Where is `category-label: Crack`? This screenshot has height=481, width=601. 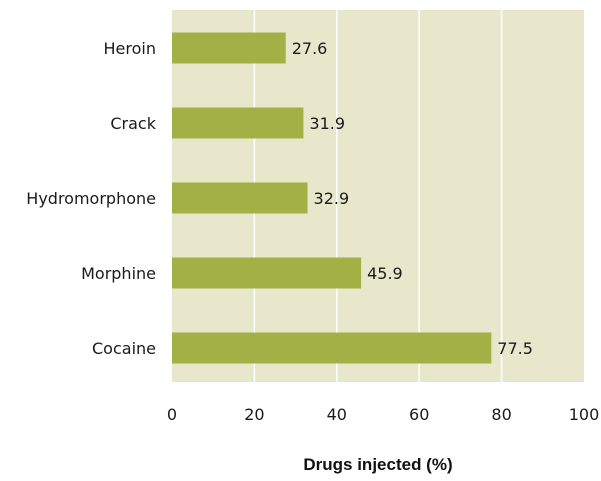 category-label: Crack is located at coordinates (133, 123).